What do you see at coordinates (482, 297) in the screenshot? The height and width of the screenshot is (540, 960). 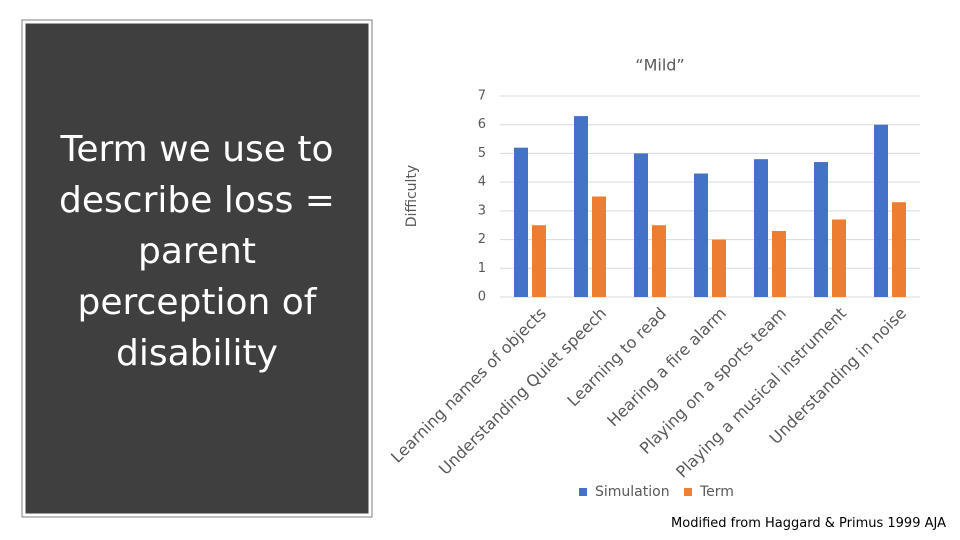 I see `y-tick-label: 0` at bounding box center [482, 297].